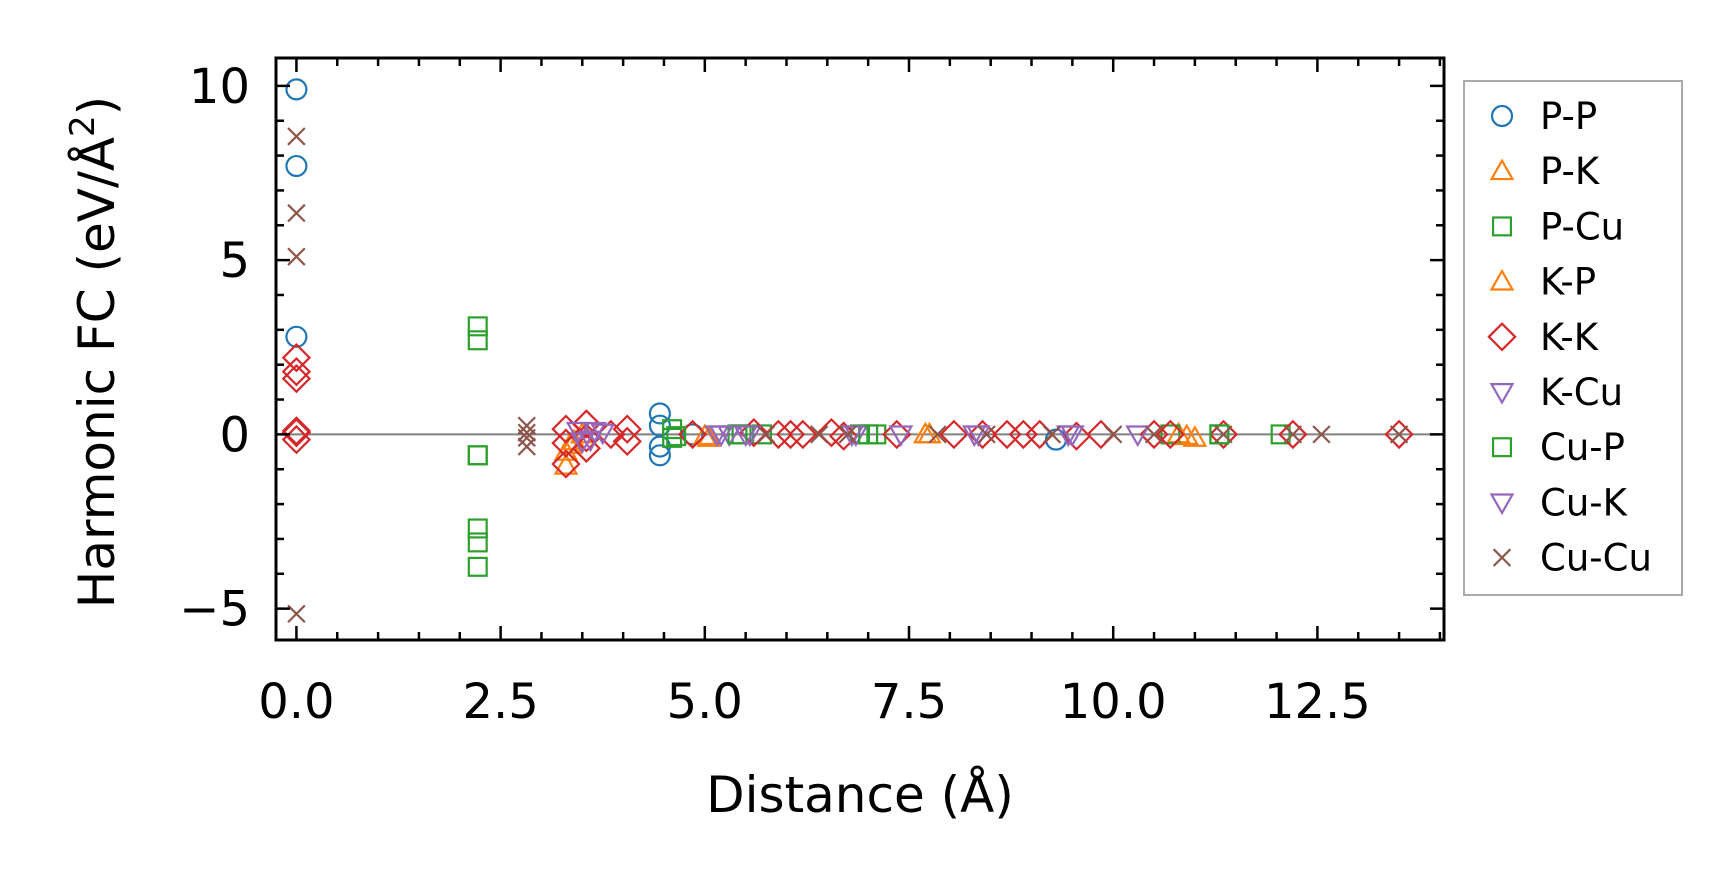 Image resolution: width=1735 pixels, height=883 pixels. I want to click on x-tick-label: 2.5, so click(500, 702).